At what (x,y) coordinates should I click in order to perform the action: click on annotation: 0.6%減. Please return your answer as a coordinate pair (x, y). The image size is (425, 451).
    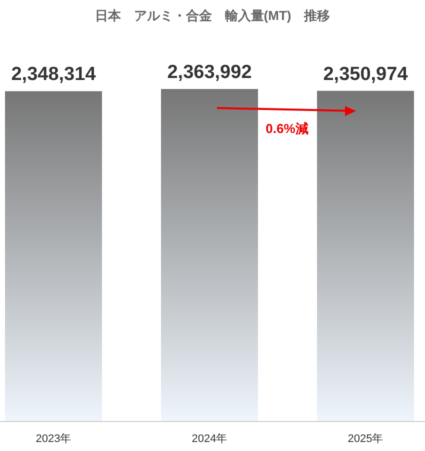
    Looking at the image, I should click on (287, 128).